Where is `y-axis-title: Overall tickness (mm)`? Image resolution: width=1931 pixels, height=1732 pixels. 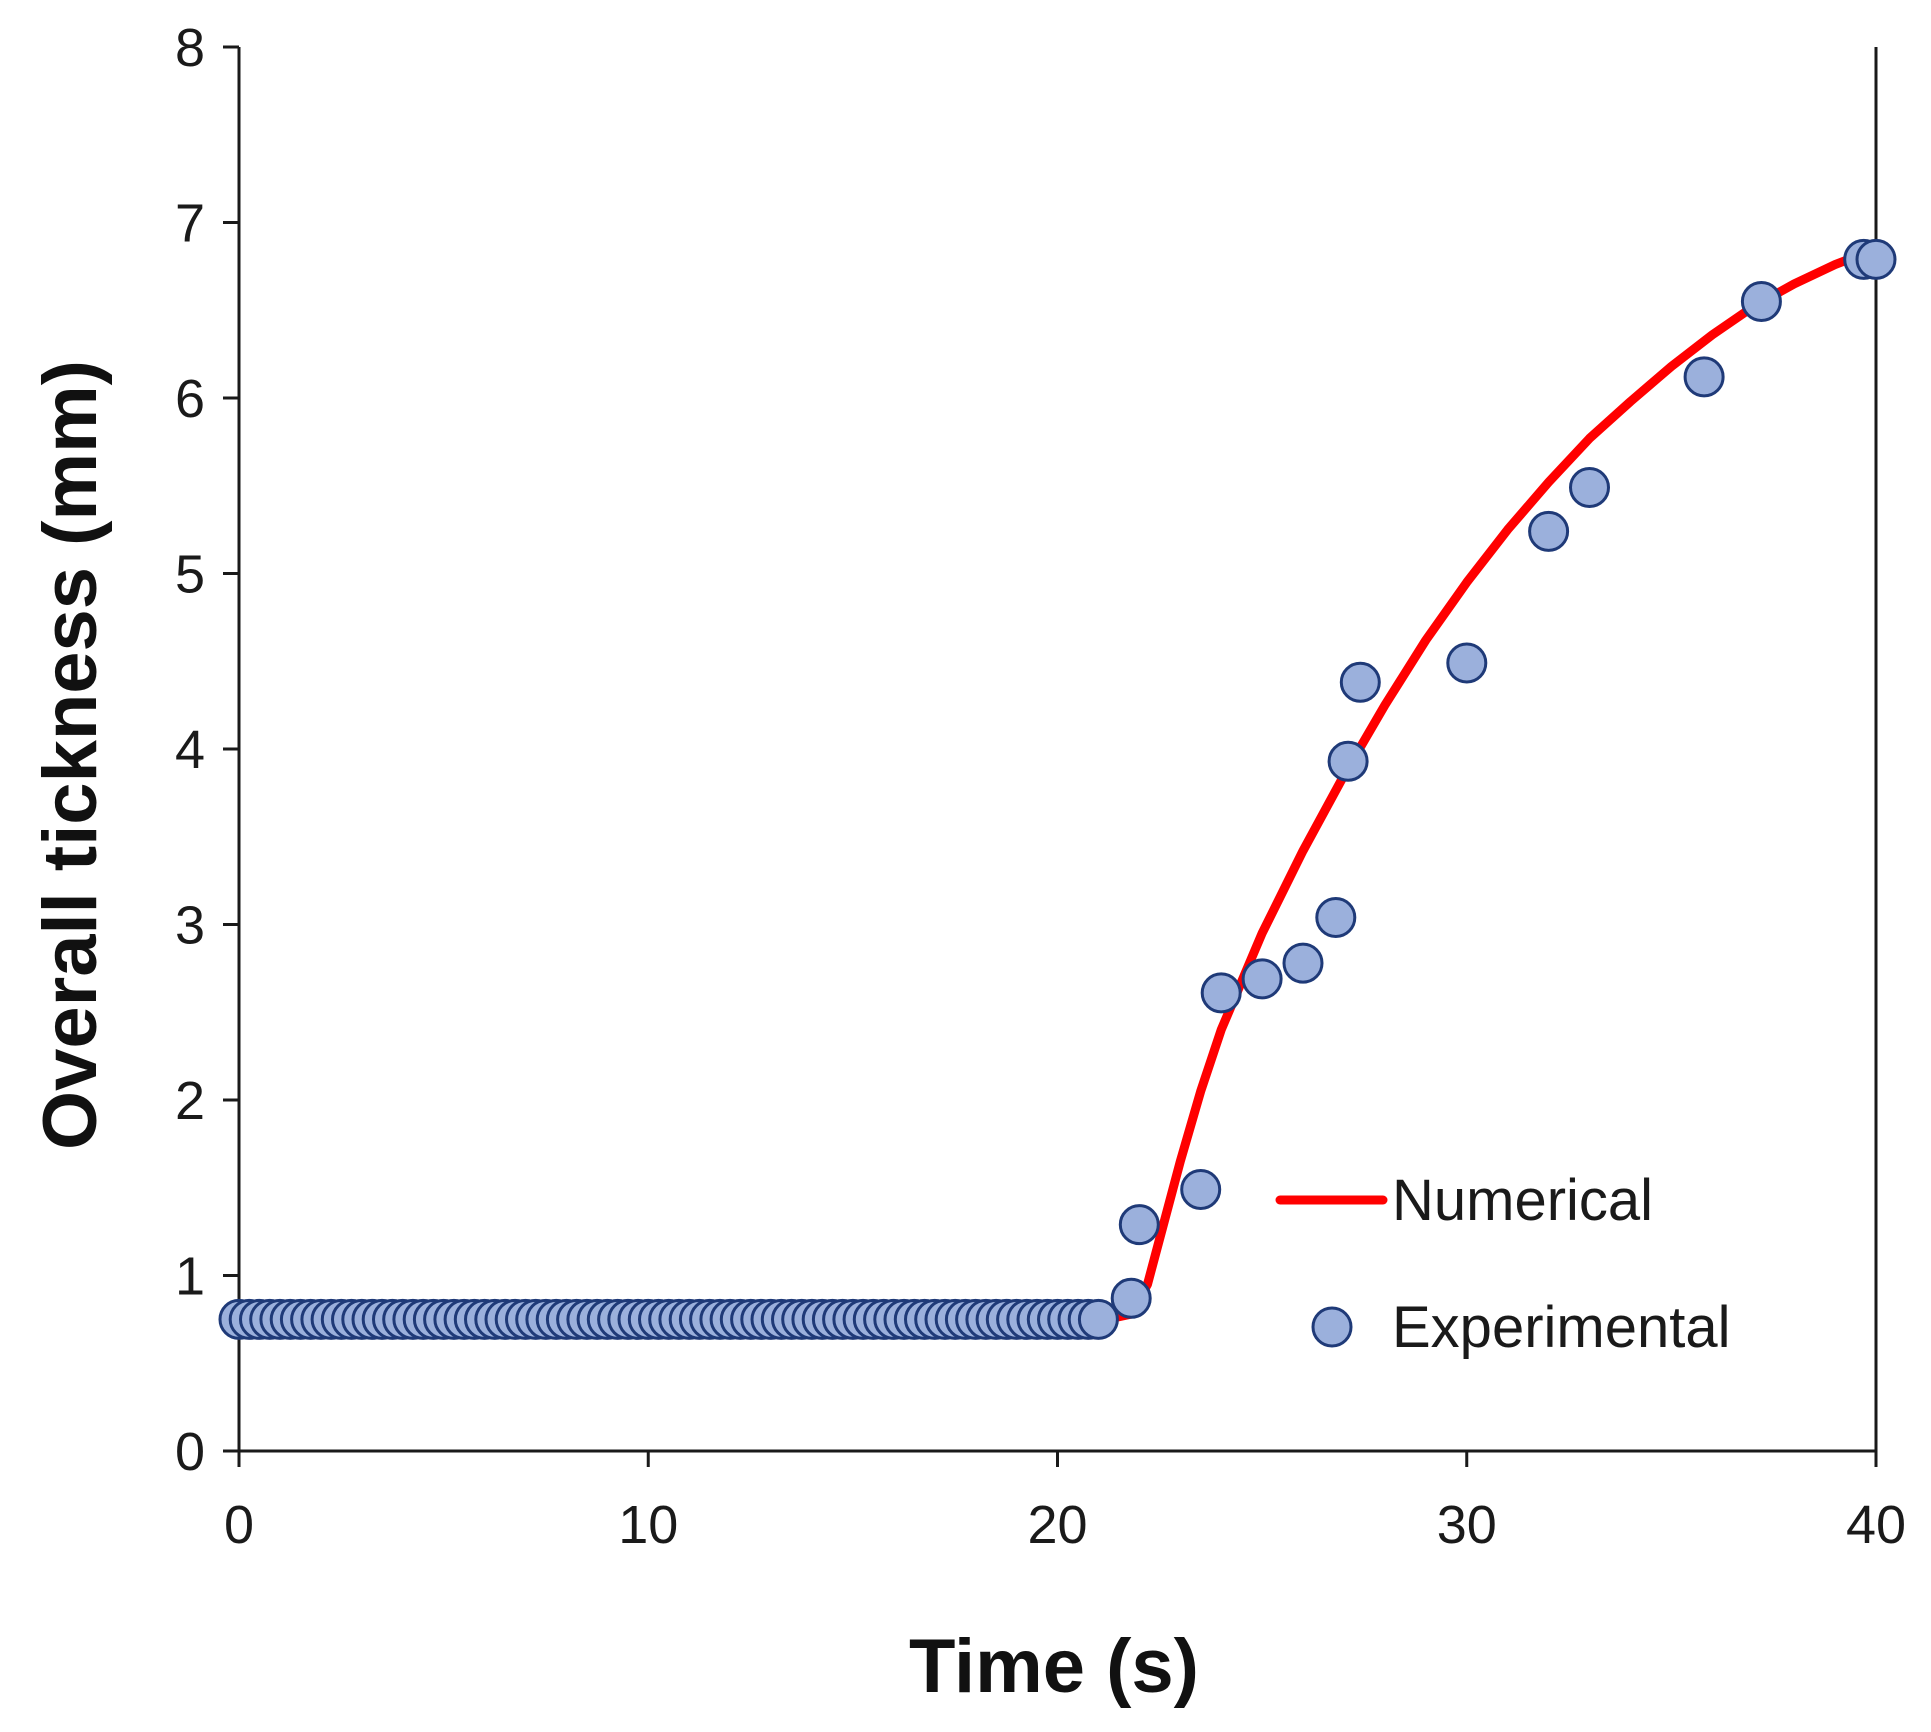
y-axis-title: Overall tickness (mm) is located at coordinates (70, 755).